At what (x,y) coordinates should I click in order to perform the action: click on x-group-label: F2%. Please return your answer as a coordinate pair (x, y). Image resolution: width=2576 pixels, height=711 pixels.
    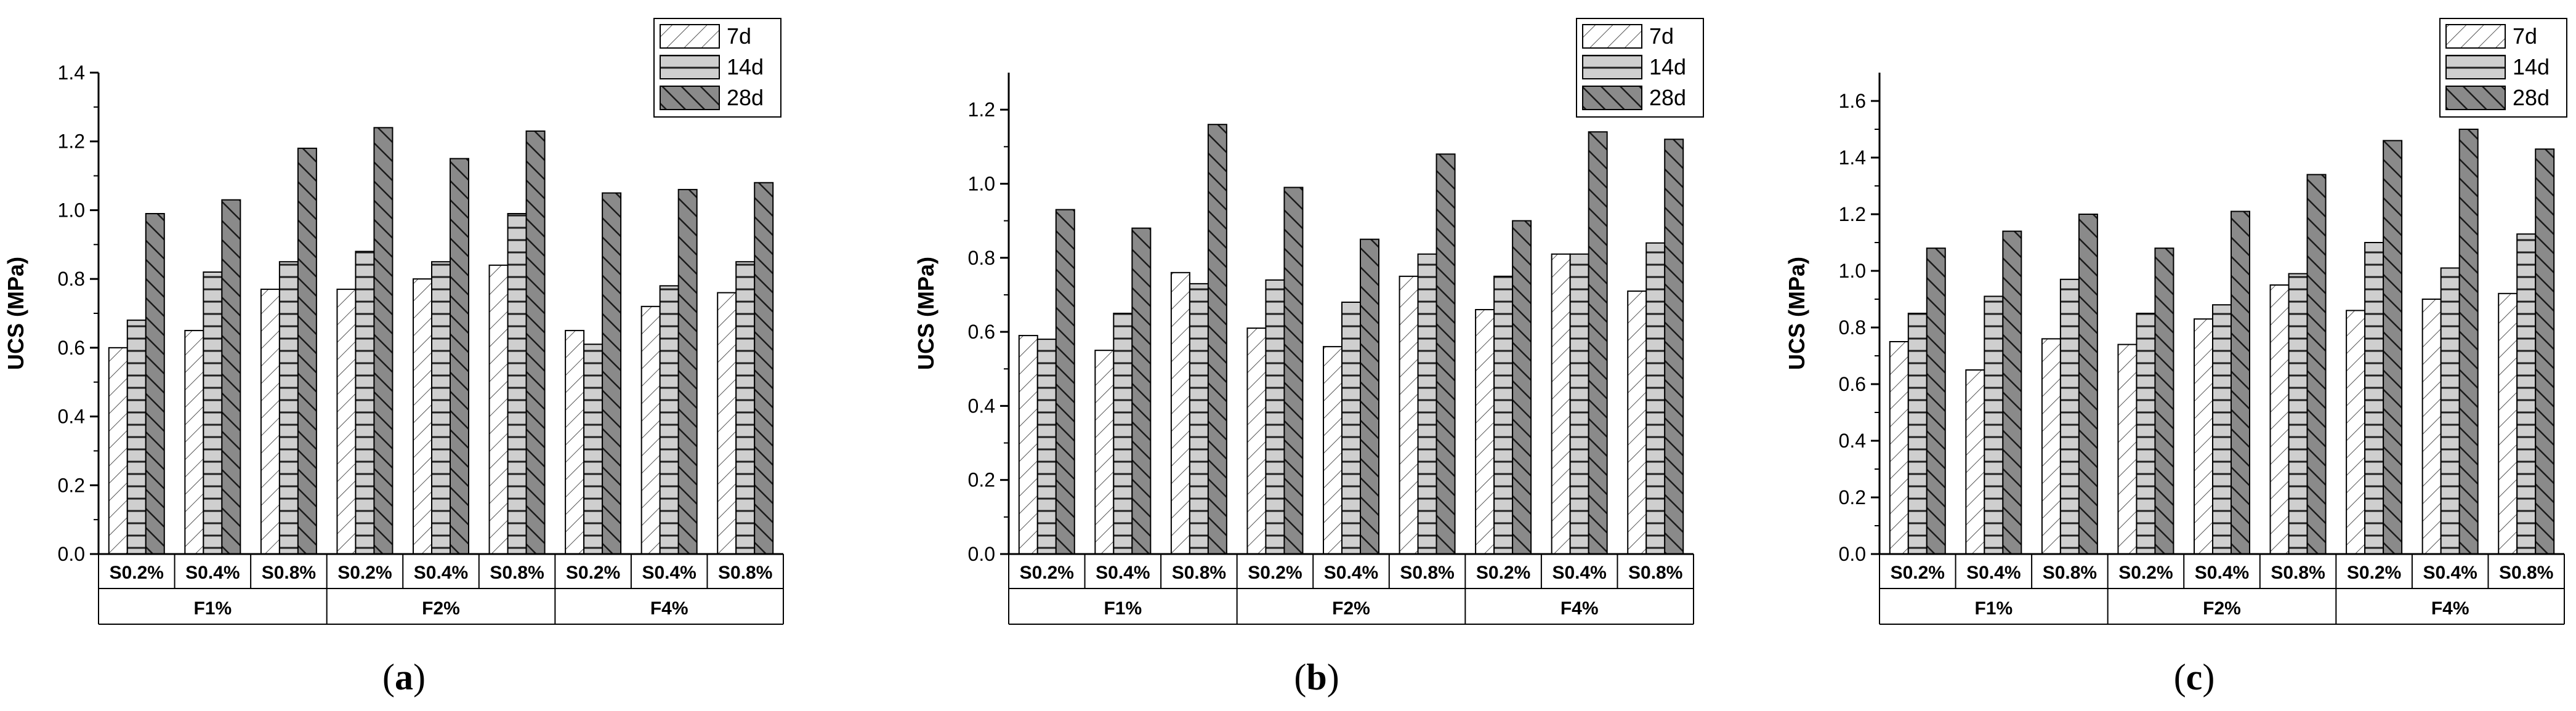
    Looking at the image, I should click on (2222, 608).